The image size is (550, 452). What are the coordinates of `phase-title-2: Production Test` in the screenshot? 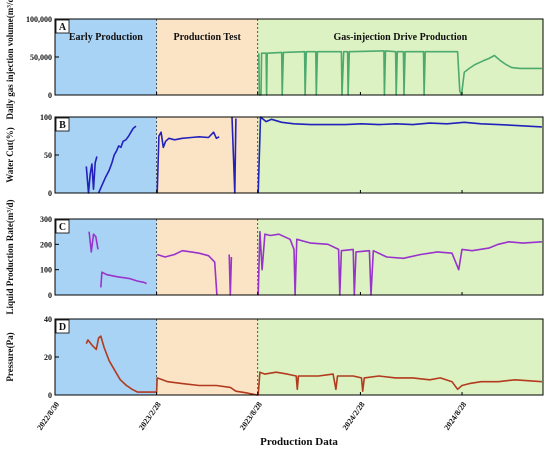 It's located at (207, 37).